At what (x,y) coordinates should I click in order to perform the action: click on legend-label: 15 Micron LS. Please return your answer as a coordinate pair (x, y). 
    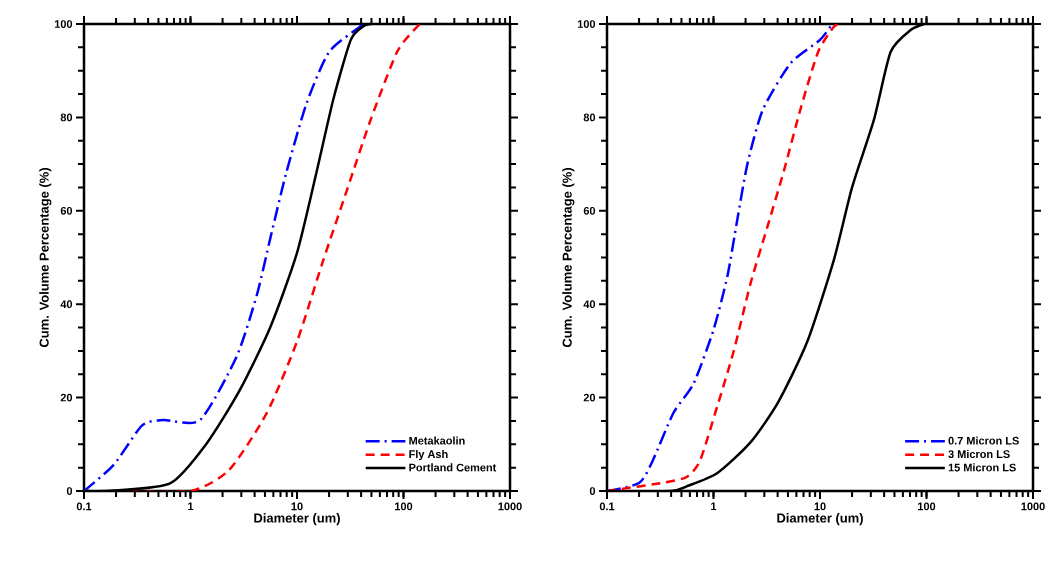
    Looking at the image, I should click on (982, 467).